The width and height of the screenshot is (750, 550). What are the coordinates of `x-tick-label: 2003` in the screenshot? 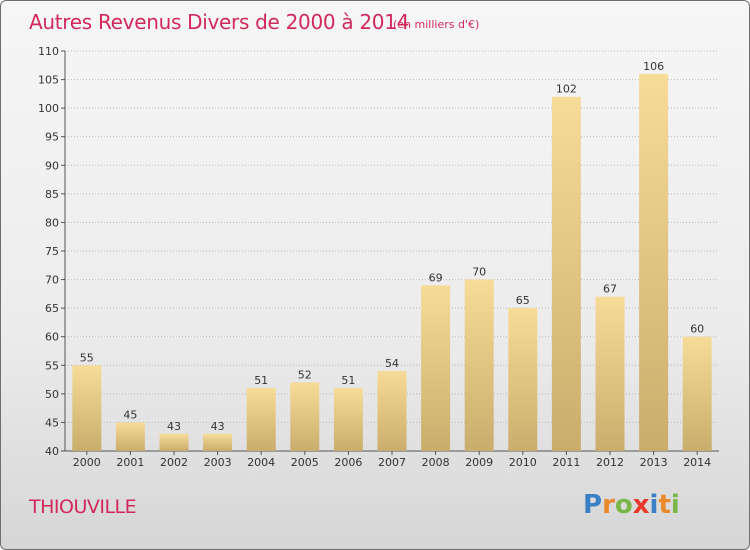 It's located at (218, 462).